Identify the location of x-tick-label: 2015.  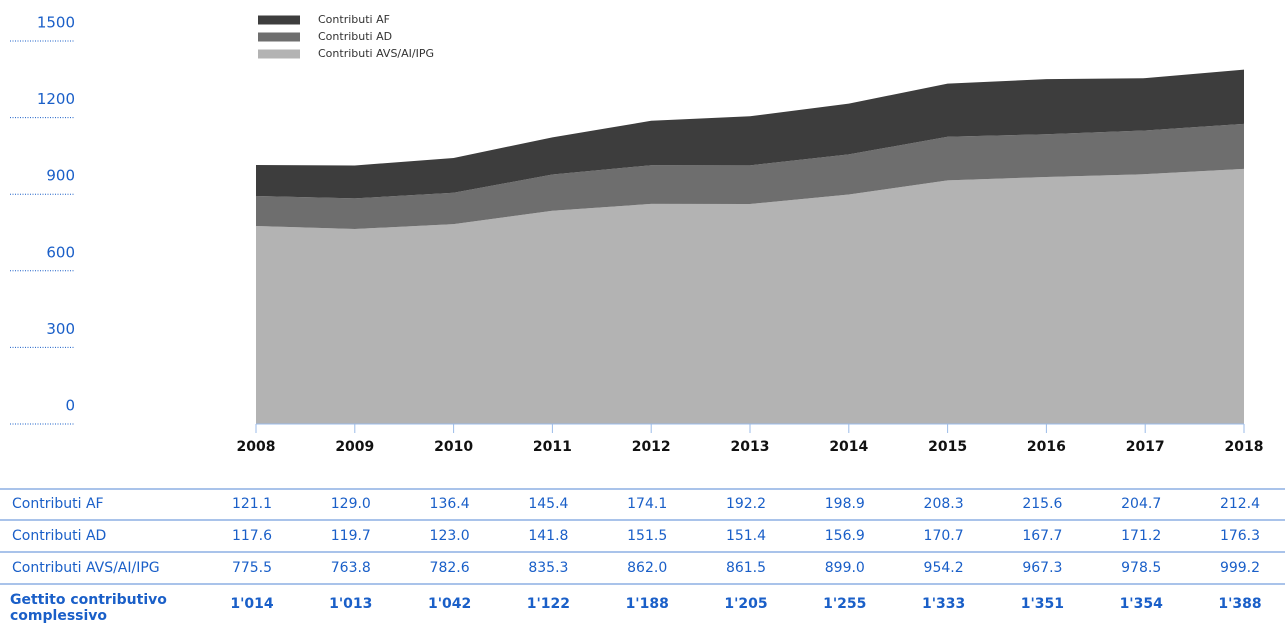
(947, 447).